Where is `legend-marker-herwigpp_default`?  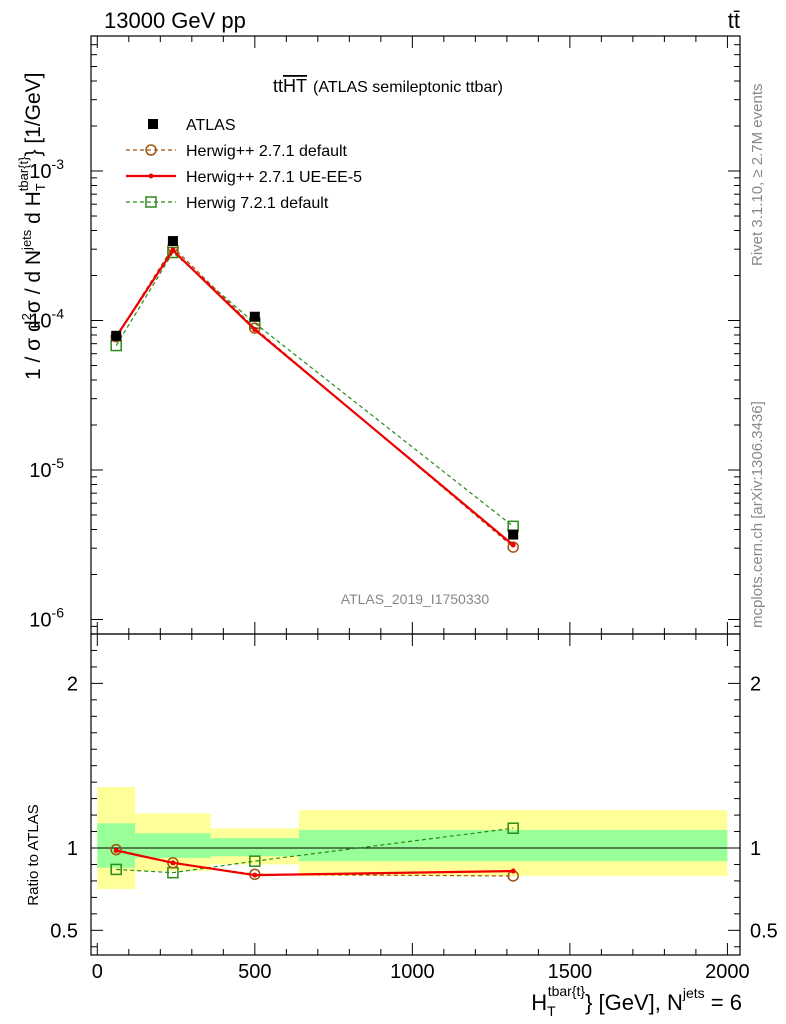 legend-marker-herwigpp_default is located at coordinates (151, 150).